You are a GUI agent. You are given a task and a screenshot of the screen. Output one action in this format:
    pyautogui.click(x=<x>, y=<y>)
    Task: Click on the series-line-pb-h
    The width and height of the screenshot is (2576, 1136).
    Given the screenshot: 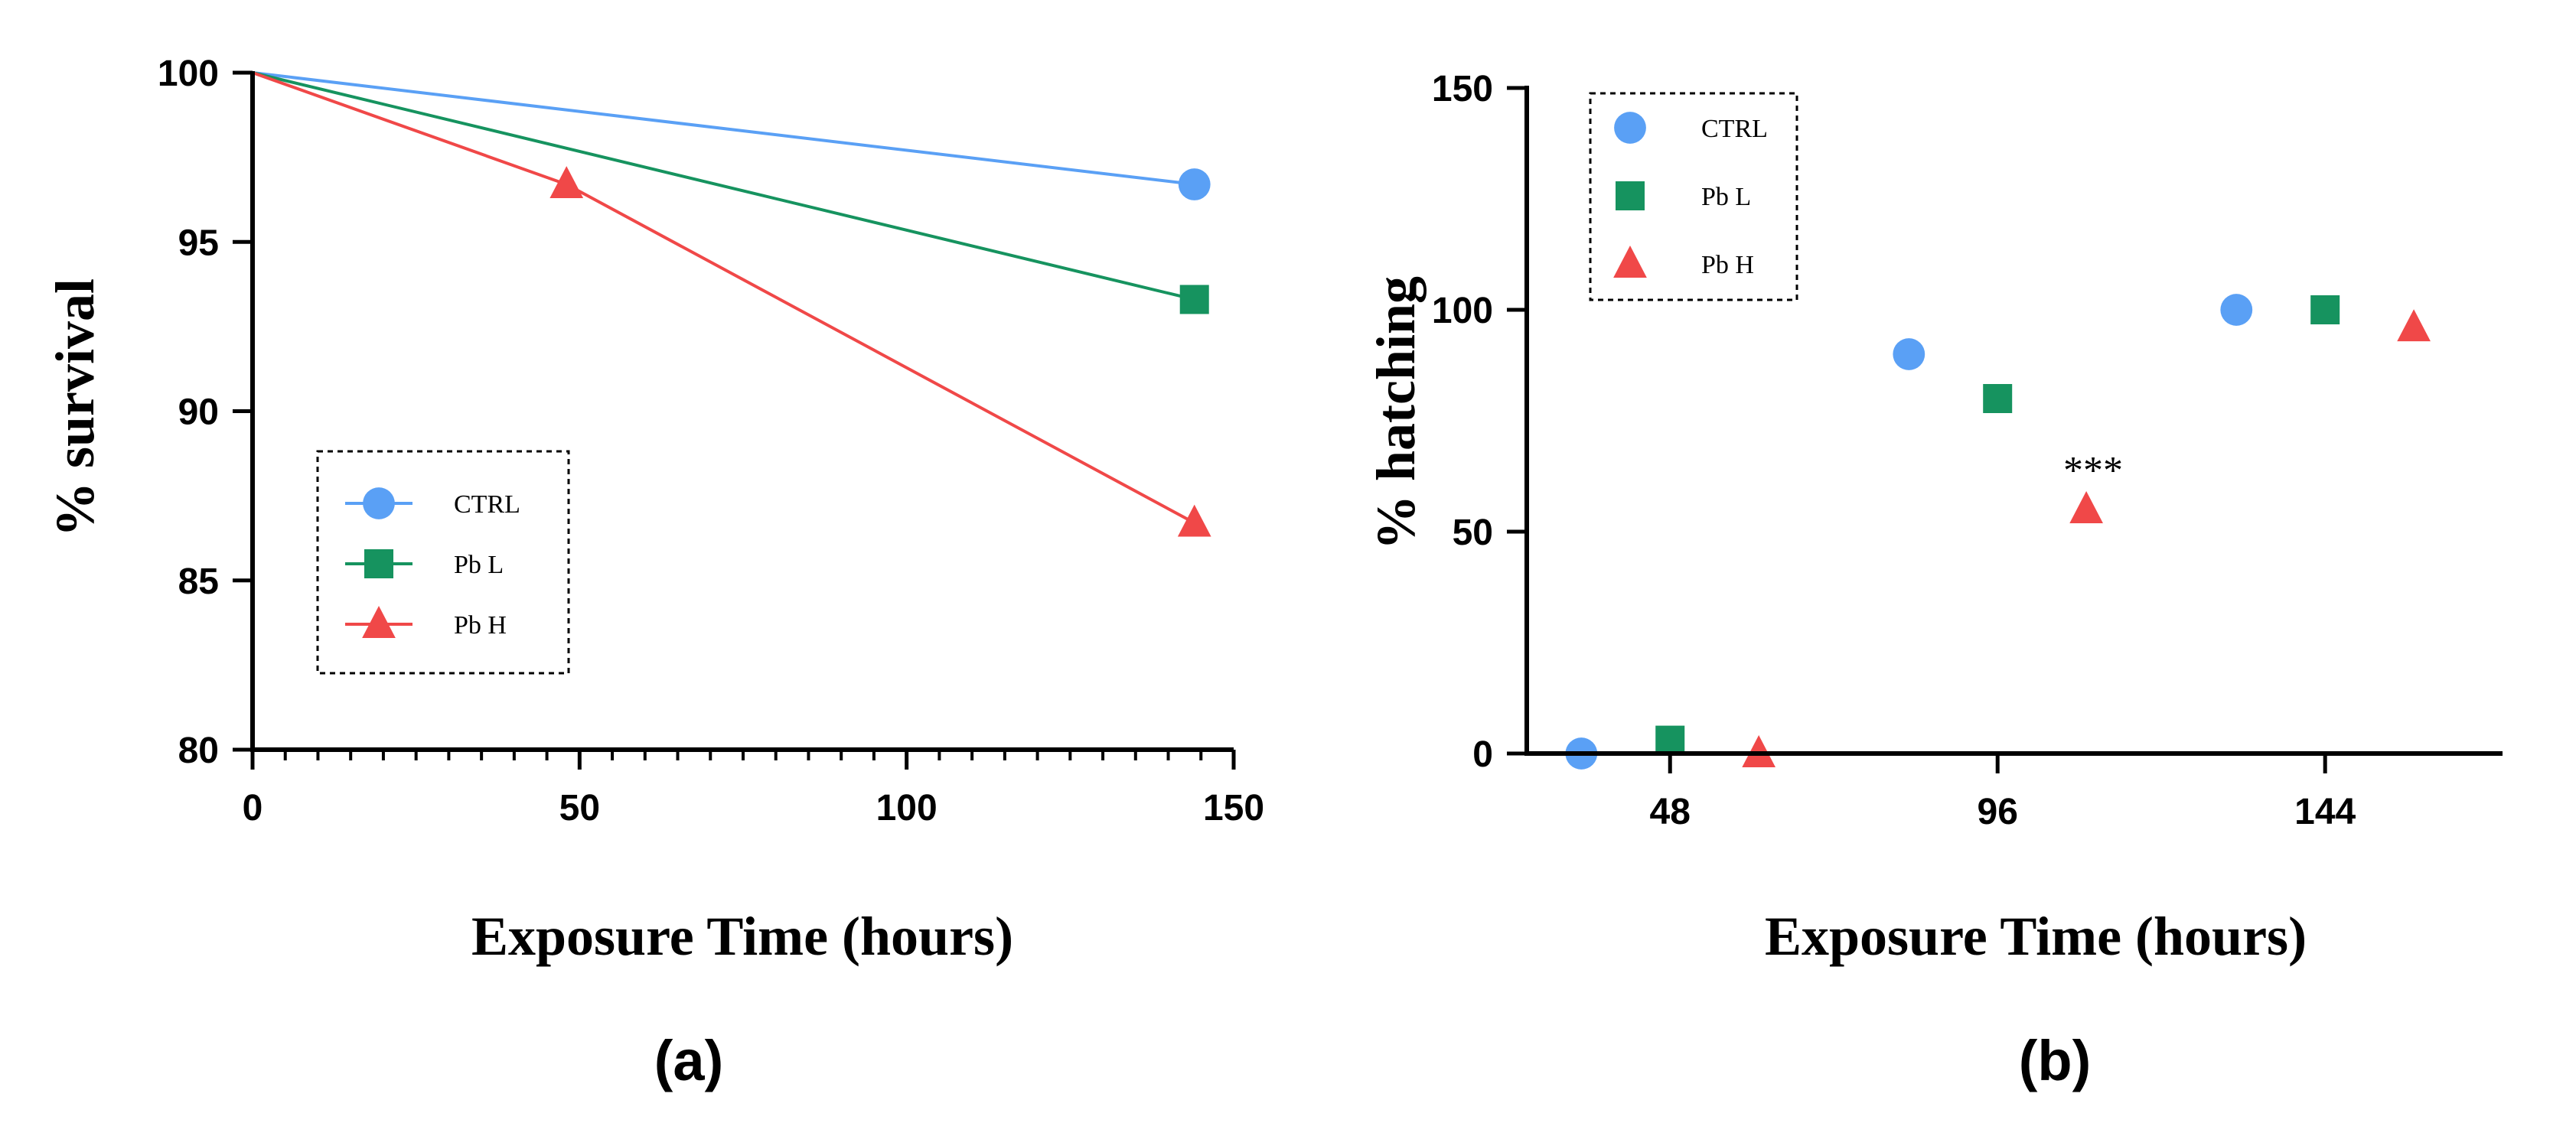 What is the action you would take?
    pyautogui.click(x=723, y=298)
    